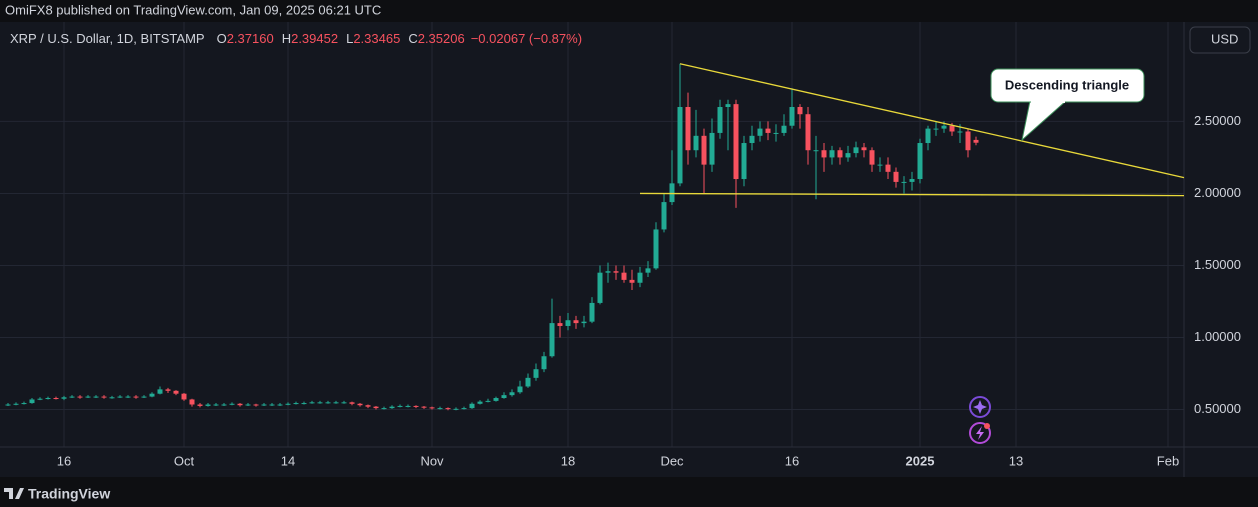  Describe the element at coordinates (222, 38) in the screenshot. I see `legend-ohlc-label: O` at that location.